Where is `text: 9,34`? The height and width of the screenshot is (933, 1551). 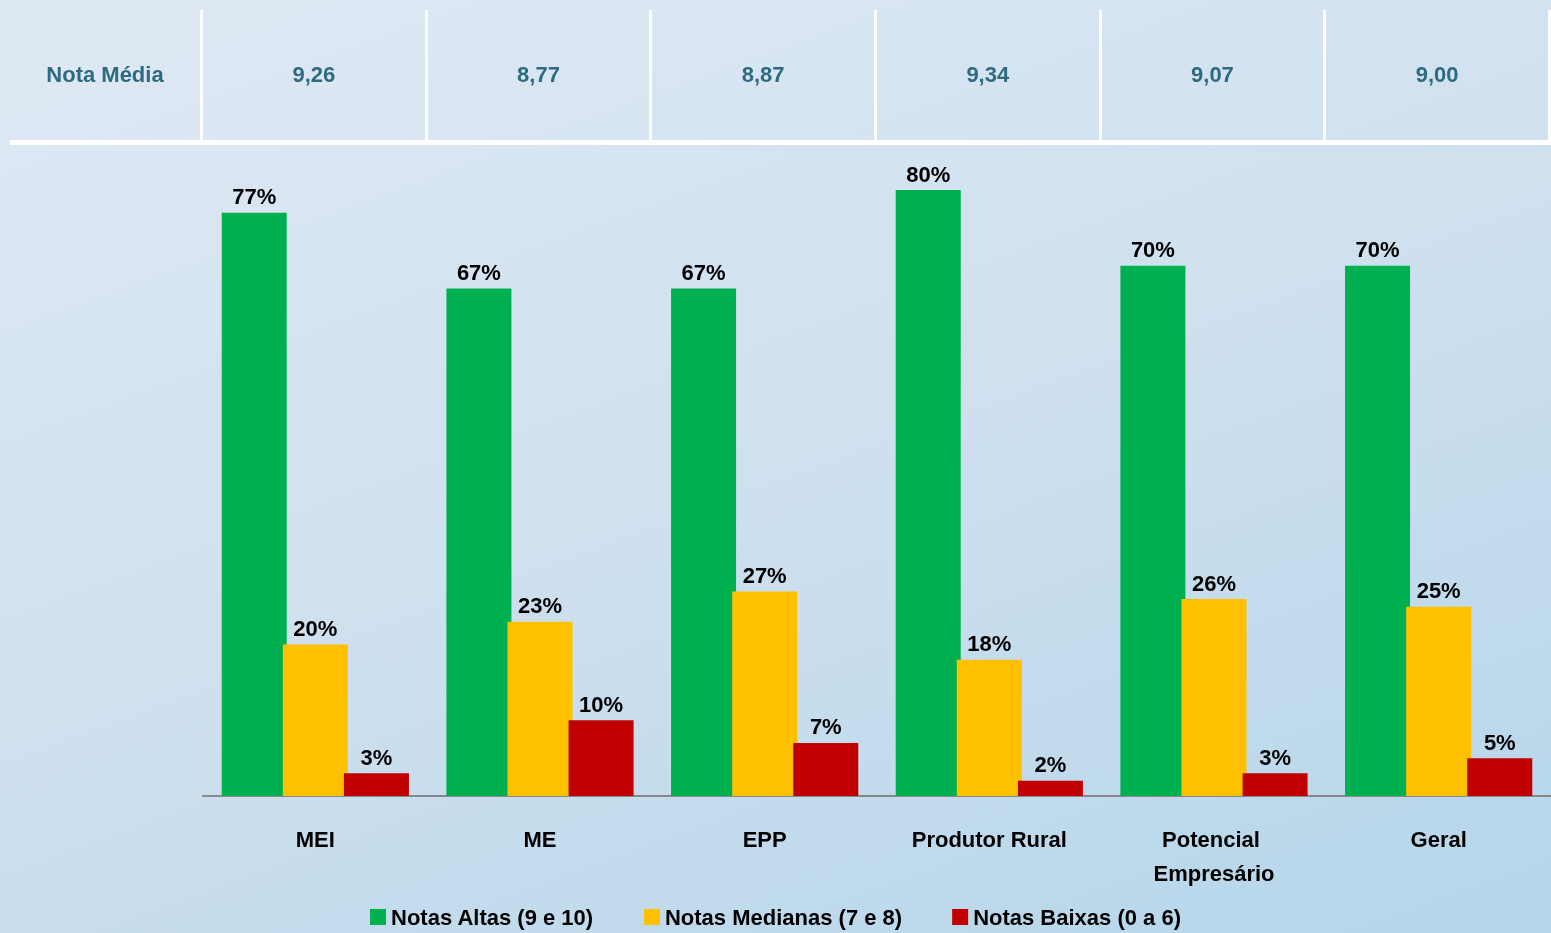
text: 9,34 is located at coordinates (989, 75).